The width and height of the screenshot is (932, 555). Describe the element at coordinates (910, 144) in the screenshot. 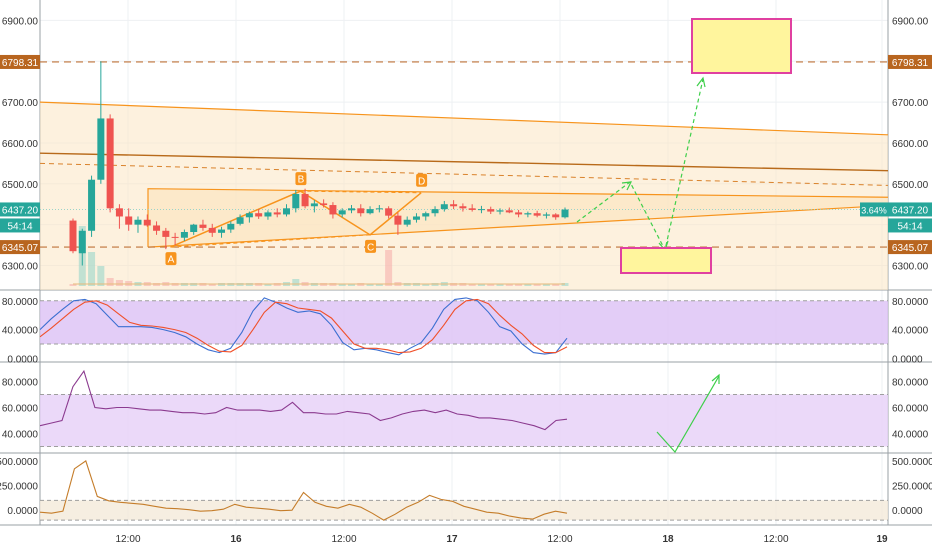

I see `right-price-tick: 6600.00` at that location.